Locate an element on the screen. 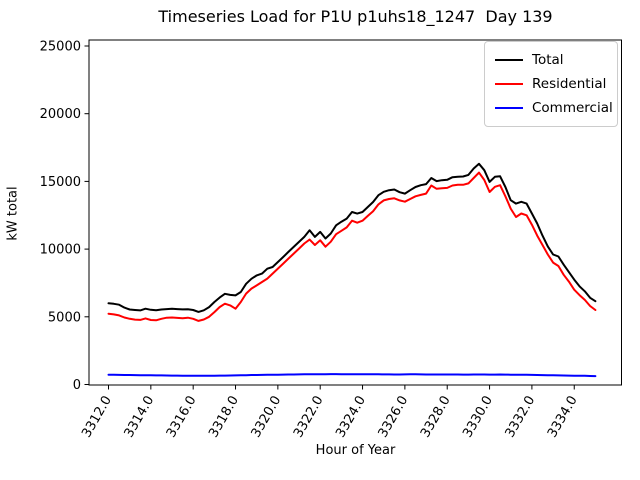 The image size is (640, 480). legend-item-residential: Residential is located at coordinates (551, 84).